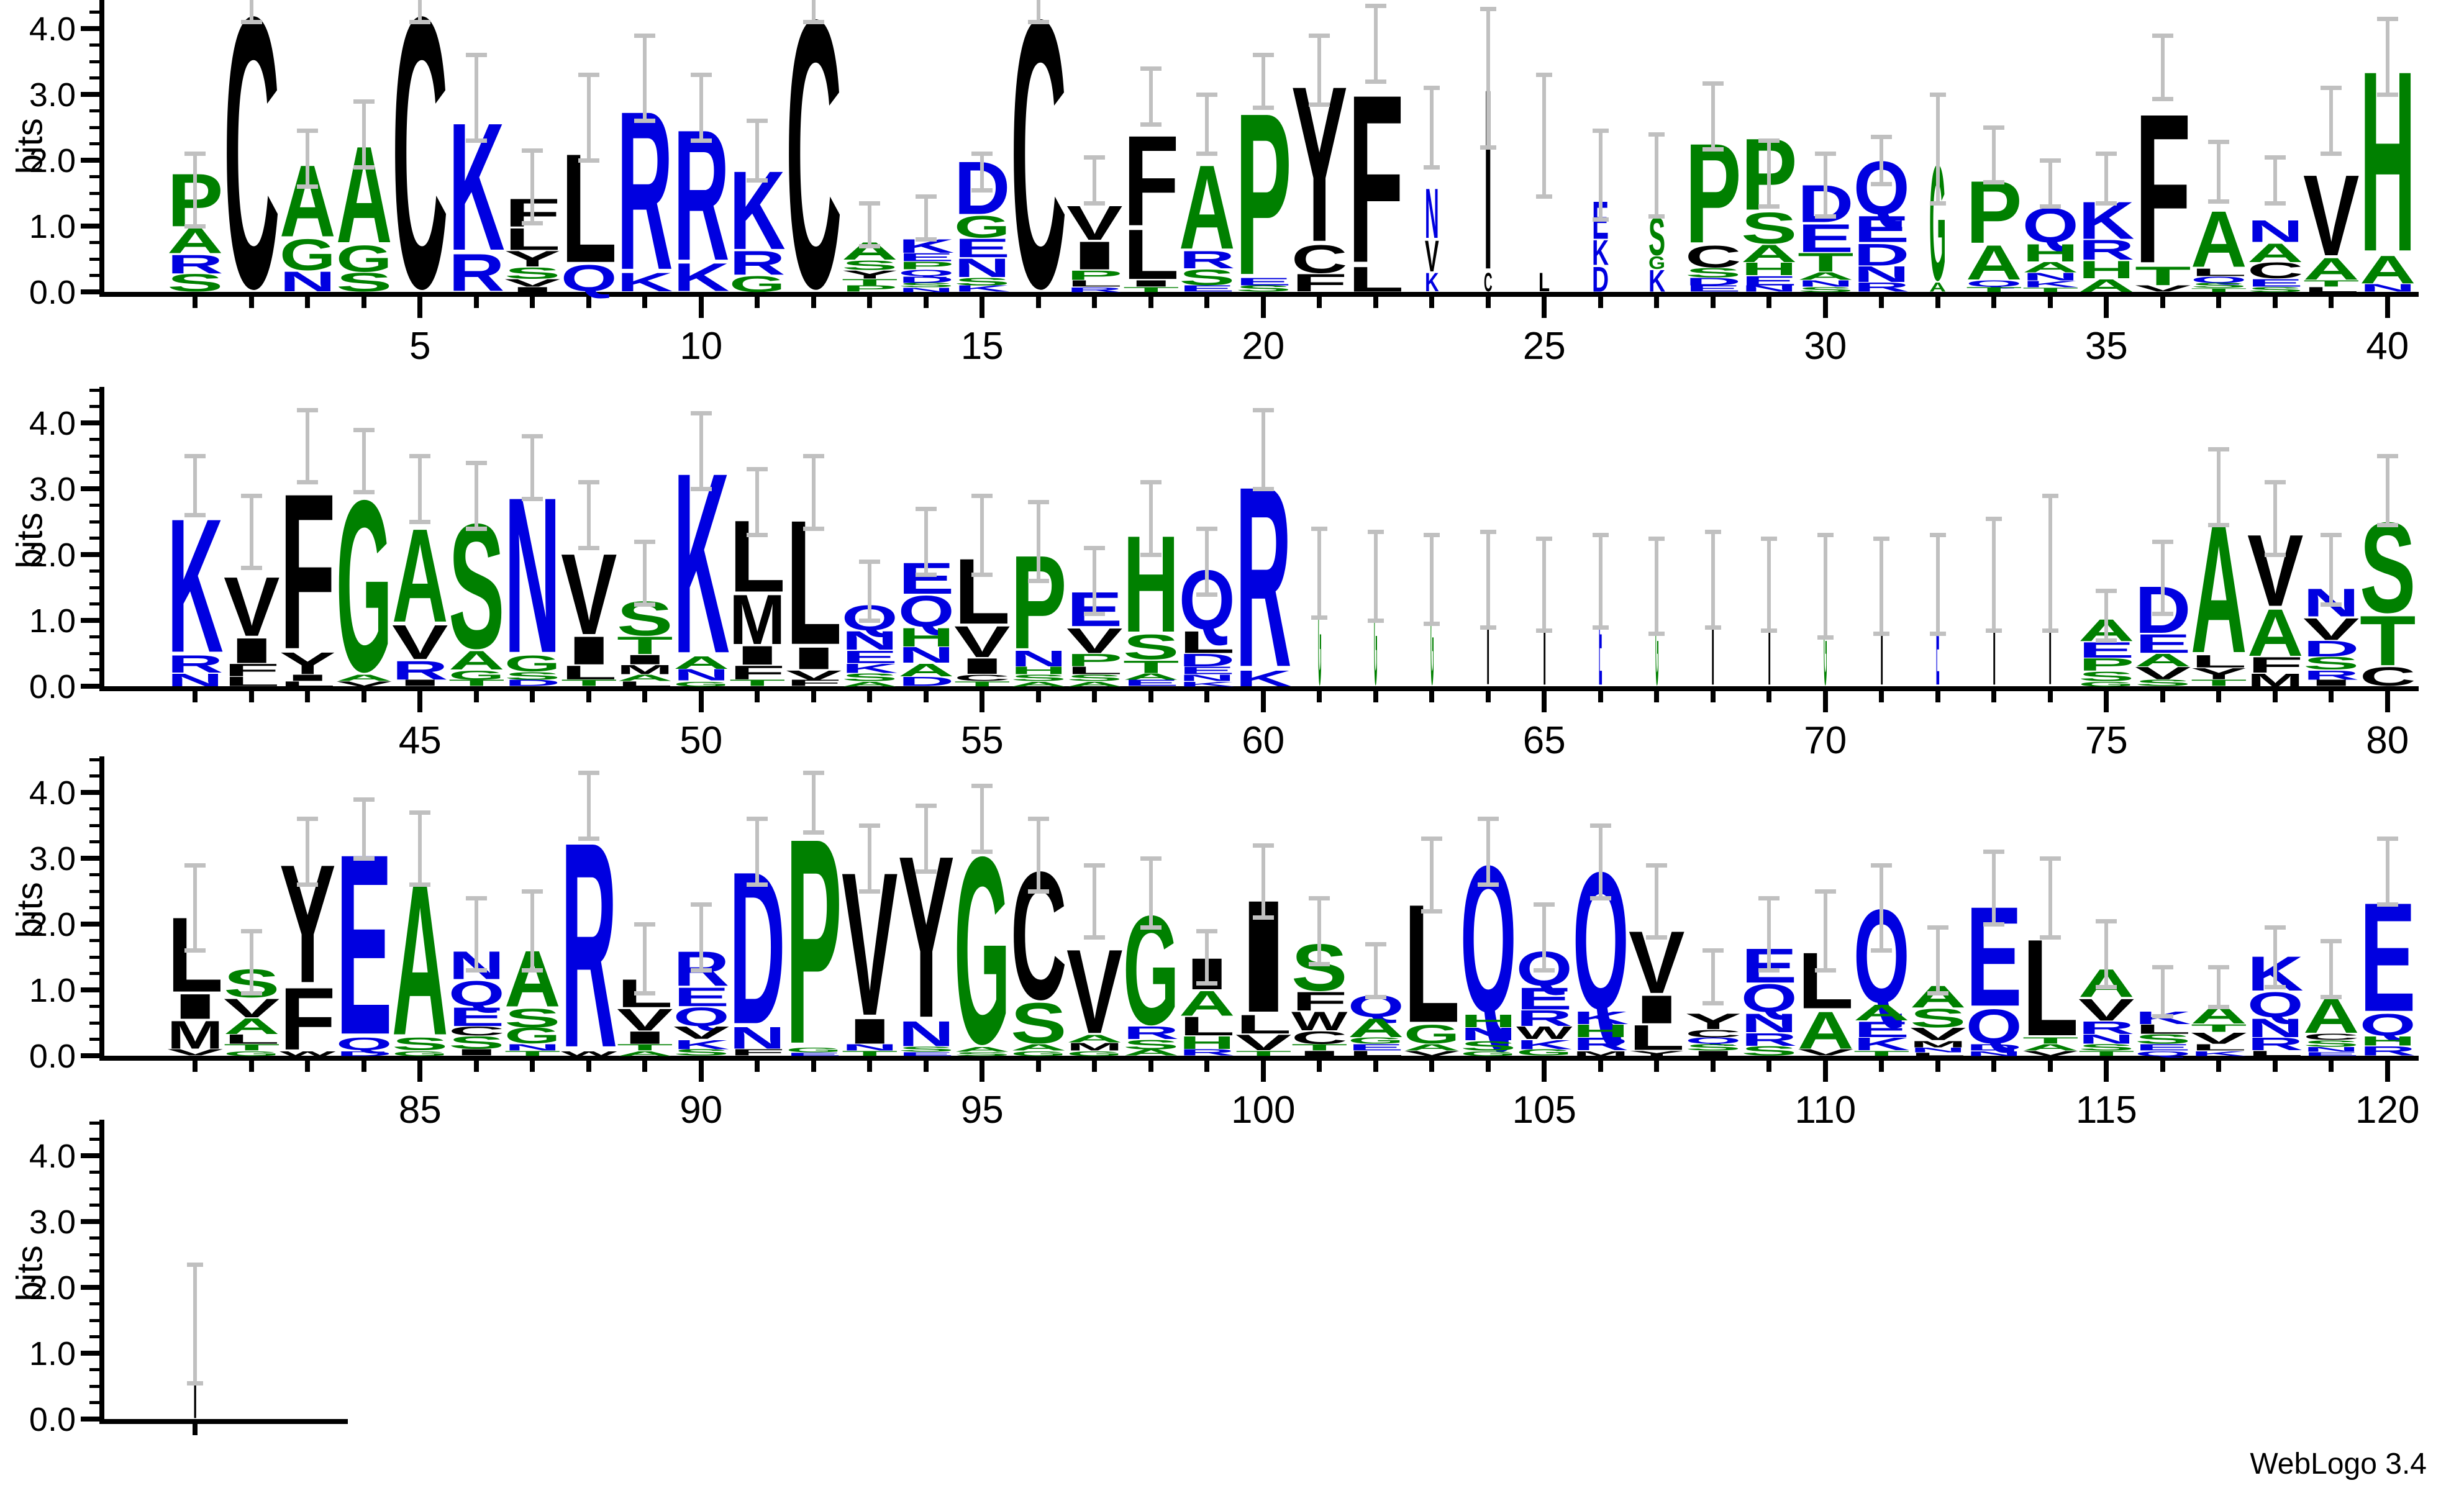  What do you see at coordinates (101, 1271) in the screenshot?
I see `y-axis-line` at bounding box center [101, 1271].